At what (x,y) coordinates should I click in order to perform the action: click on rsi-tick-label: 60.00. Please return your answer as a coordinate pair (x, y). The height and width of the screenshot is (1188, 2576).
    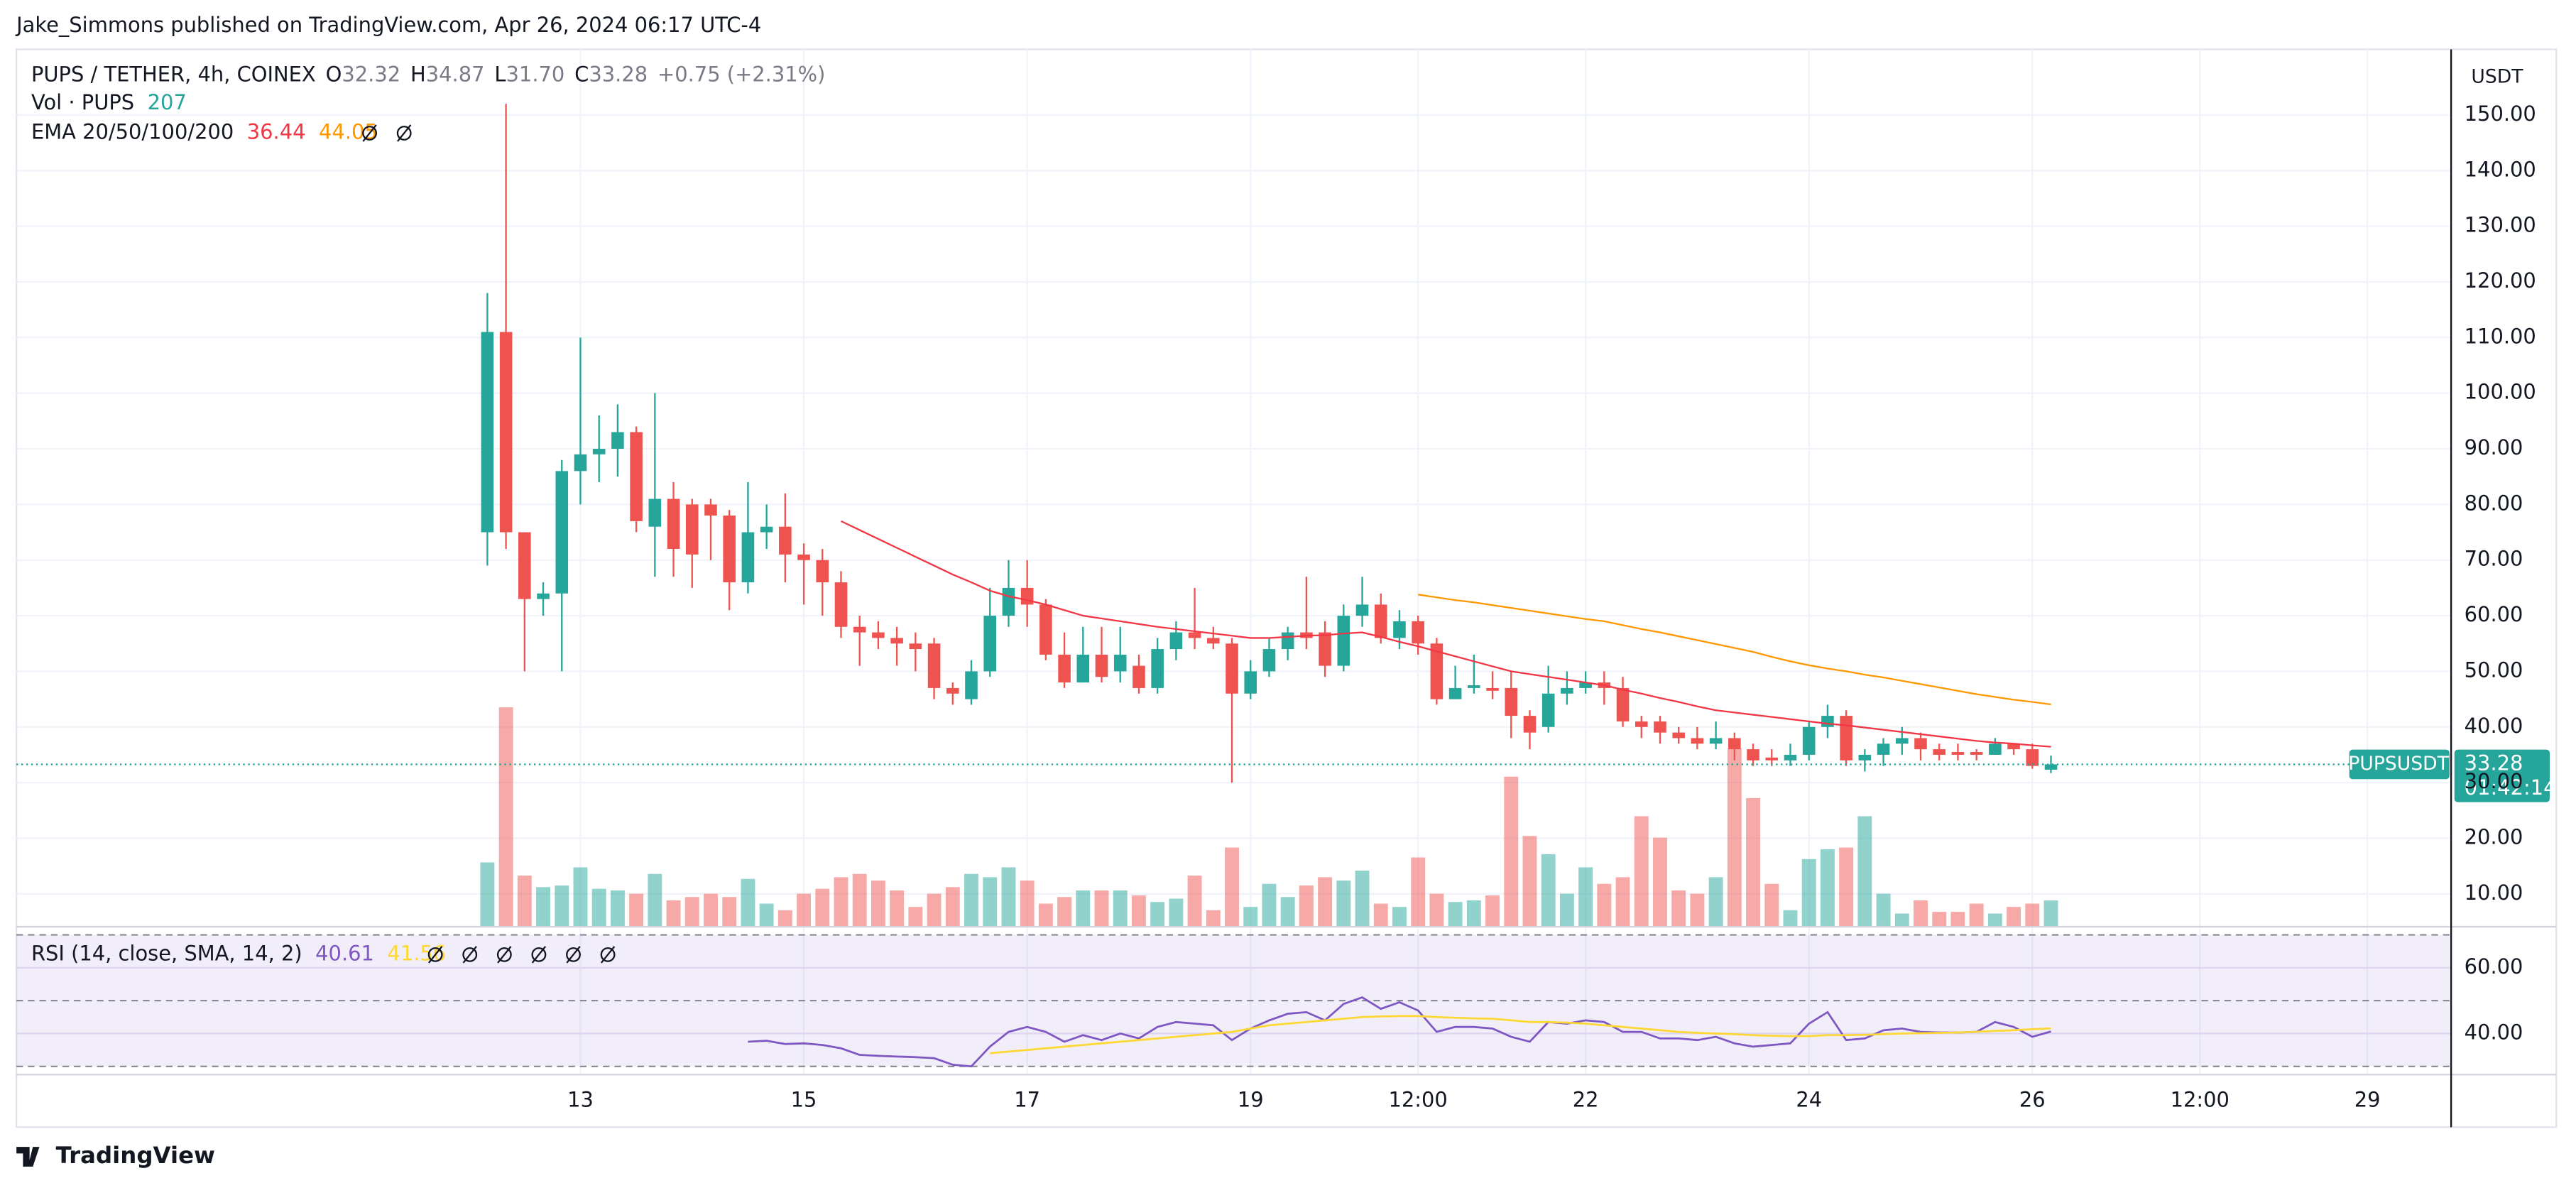
    Looking at the image, I should click on (2494, 966).